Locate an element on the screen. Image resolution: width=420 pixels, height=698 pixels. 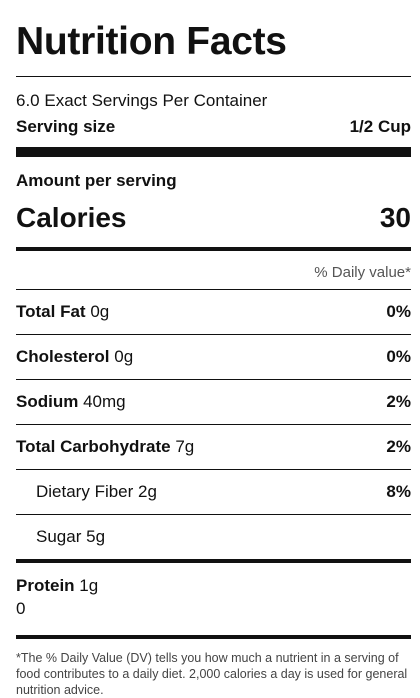
nutrient-amount: 40mg is located at coordinates (104, 401).